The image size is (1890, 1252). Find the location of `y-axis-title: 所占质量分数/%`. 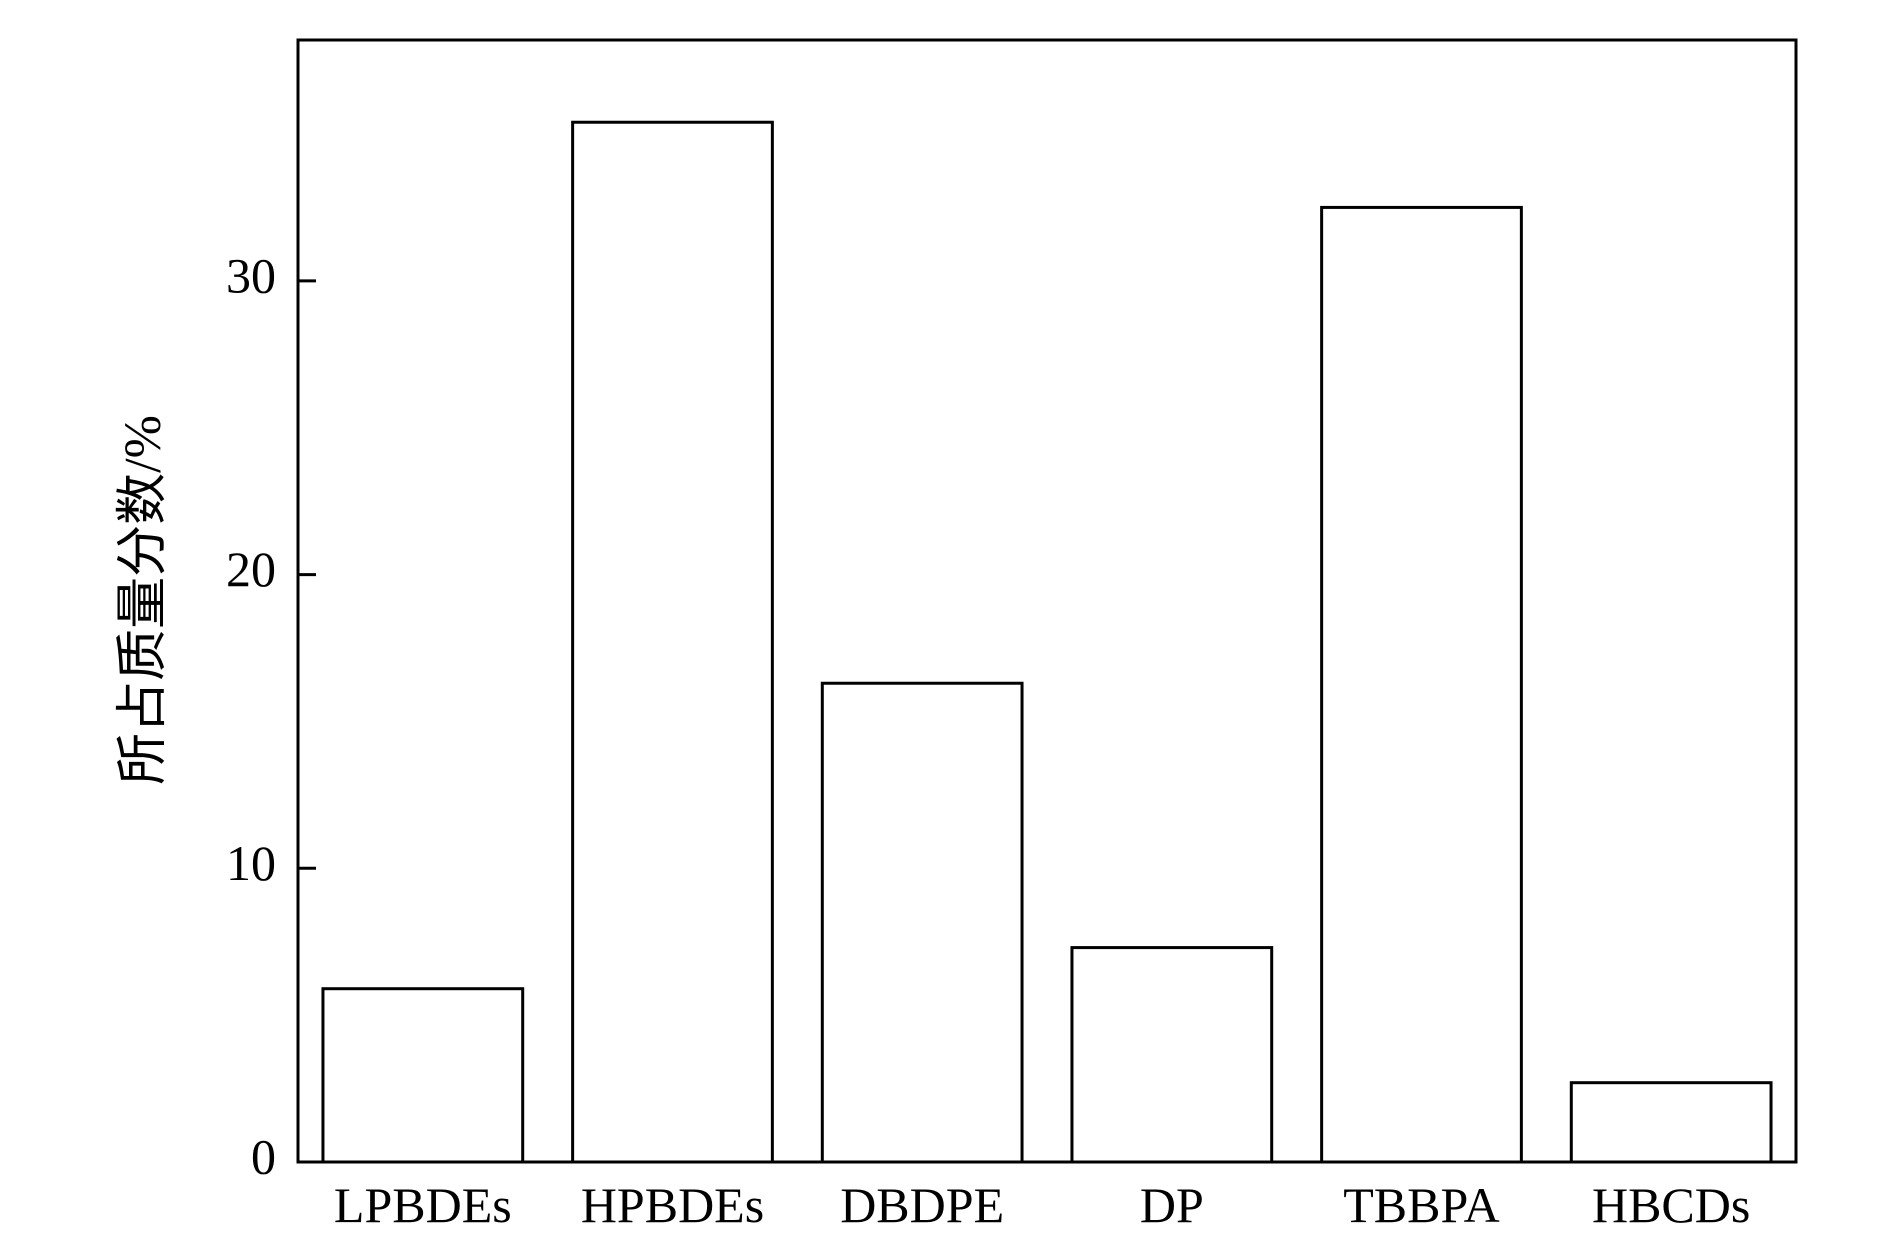

y-axis-title: 所占质量分数/% is located at coordinates (143, 600).